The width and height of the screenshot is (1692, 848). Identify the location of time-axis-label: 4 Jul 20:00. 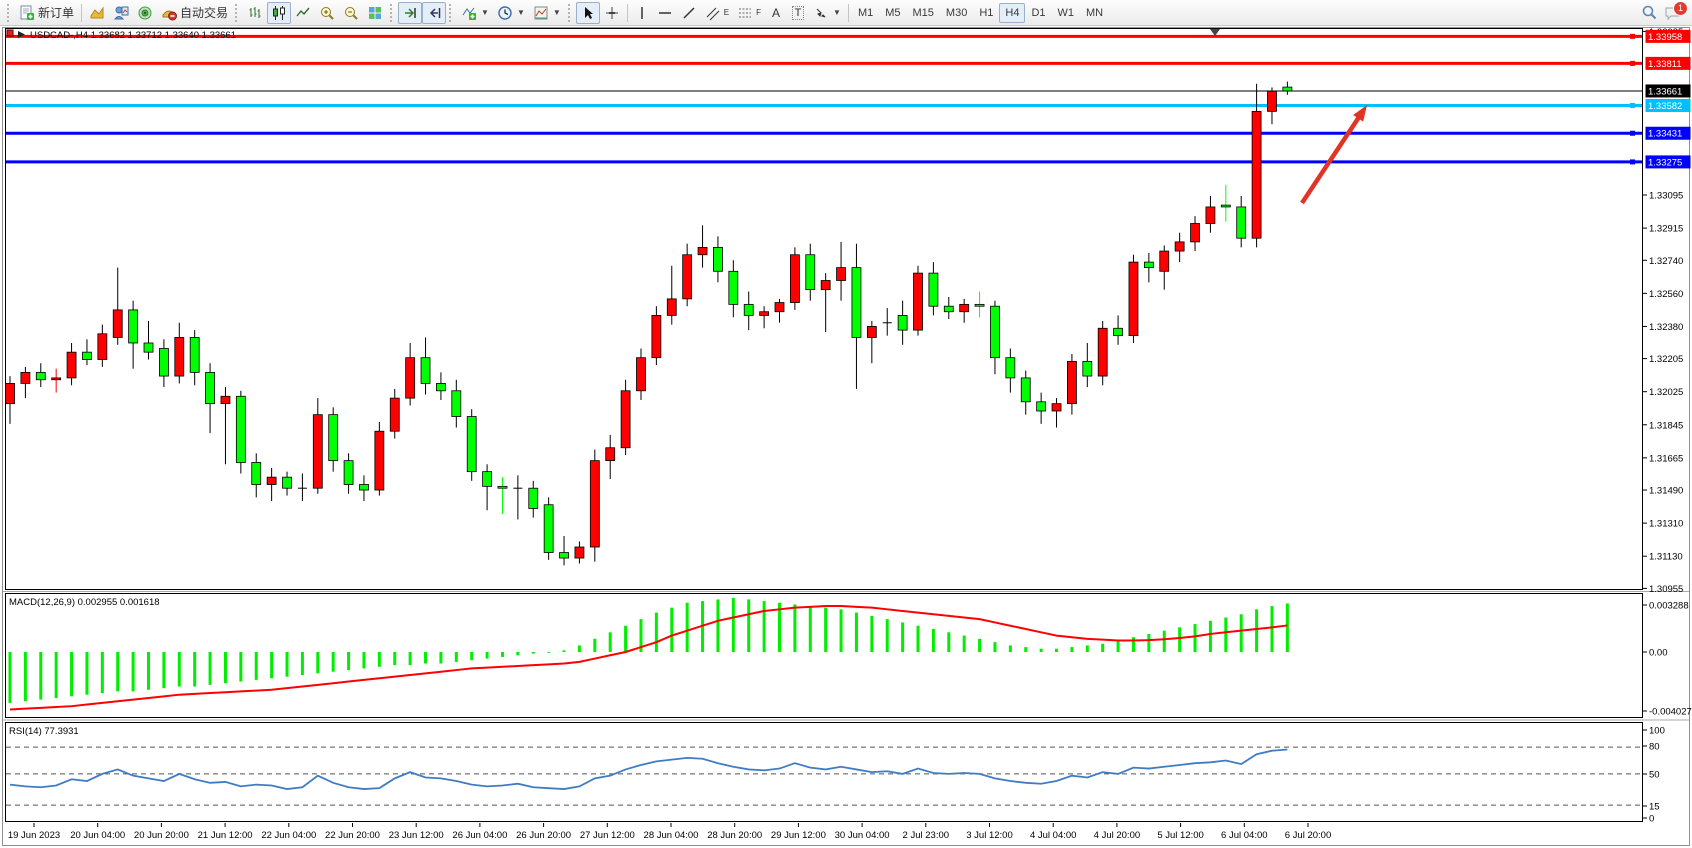
(1117, 835).